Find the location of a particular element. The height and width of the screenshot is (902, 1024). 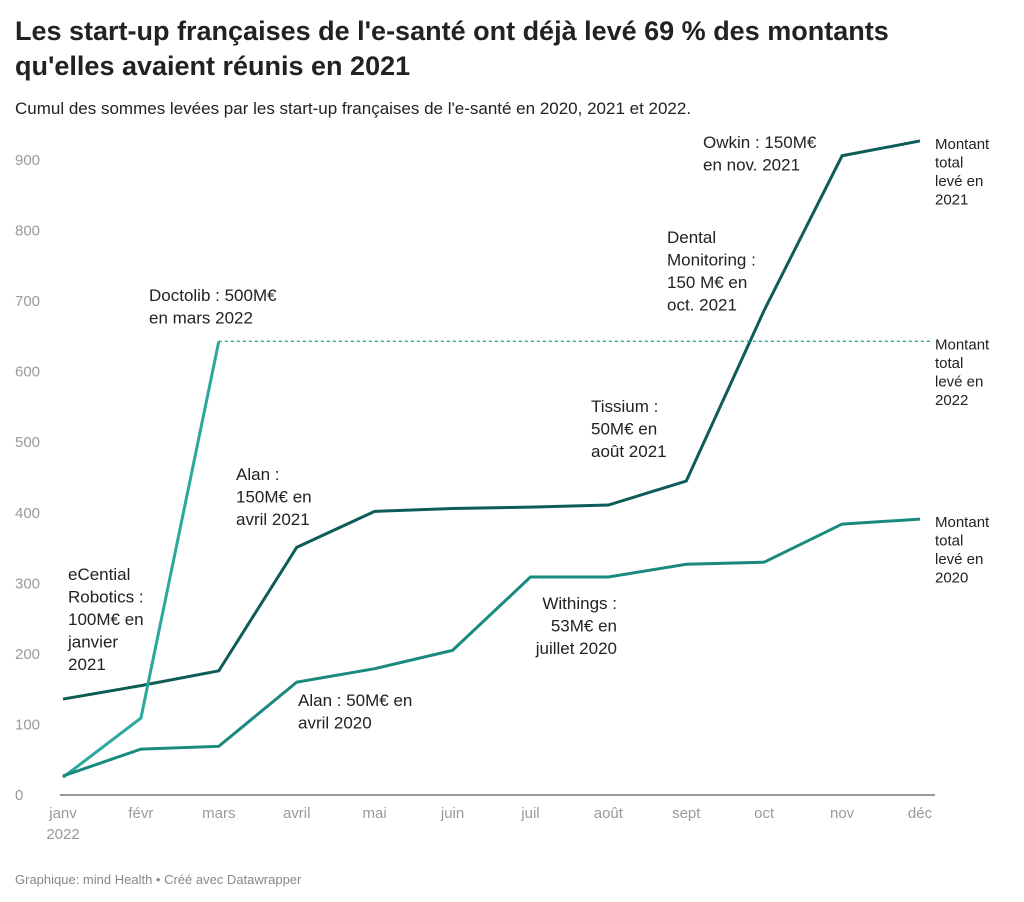

annotation: août 2021 is located at coordinates (629, 451).